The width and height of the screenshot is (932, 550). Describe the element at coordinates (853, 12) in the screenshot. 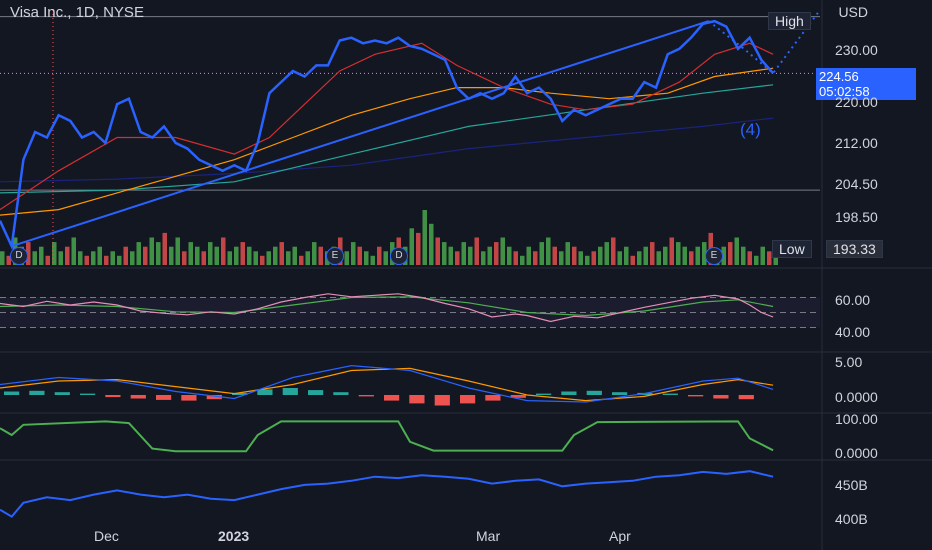

I see `currency-label: USD` at that location.